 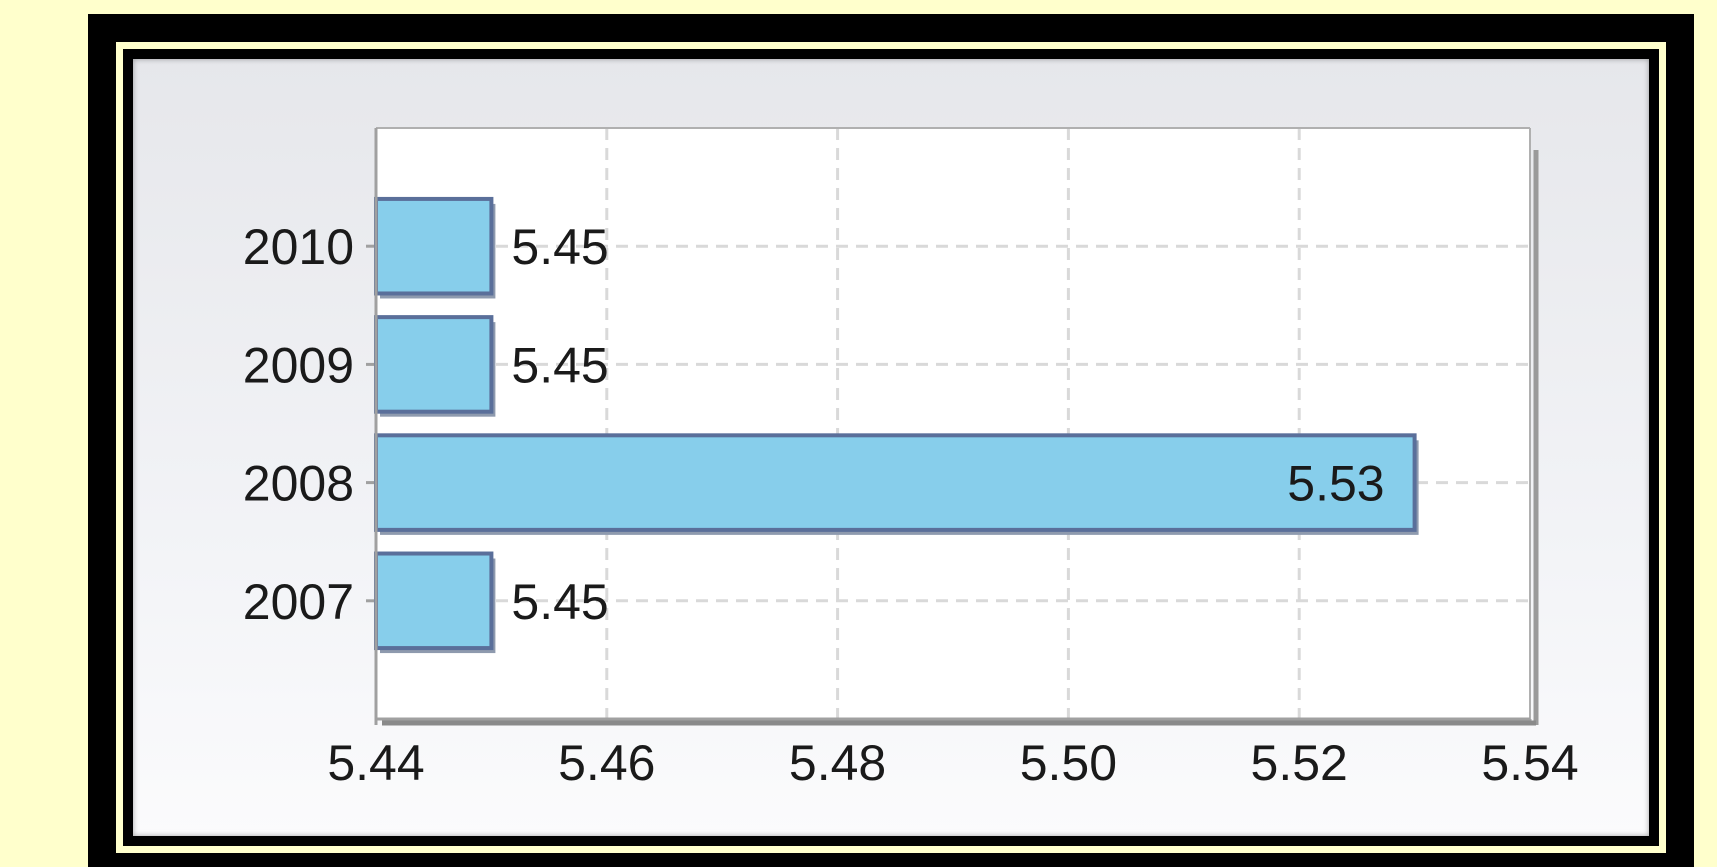 I want to click on x-tick-label: 5.52, so click(x=1299, y=763).